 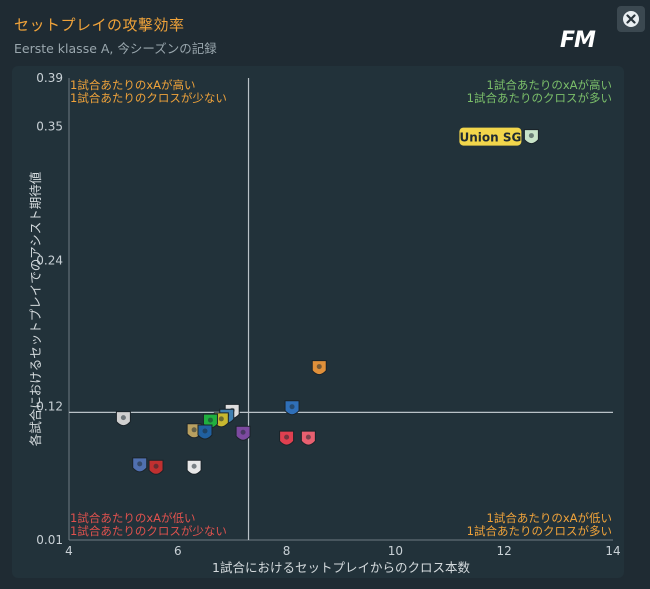 I want to click on chart-subtitle: Eerste klasse A, 今シーズンの記録, so click(x=115, y=48).